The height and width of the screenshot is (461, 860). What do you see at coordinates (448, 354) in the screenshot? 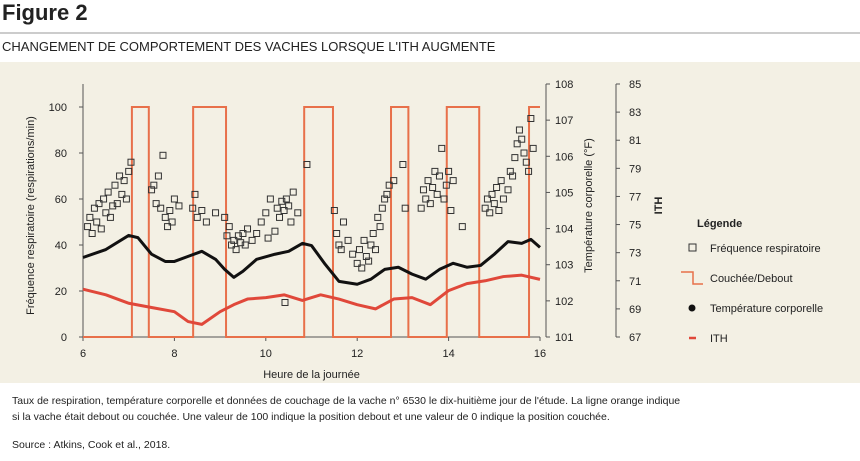
I see `x-tick-label: 14` at bounding box center [448, 354].